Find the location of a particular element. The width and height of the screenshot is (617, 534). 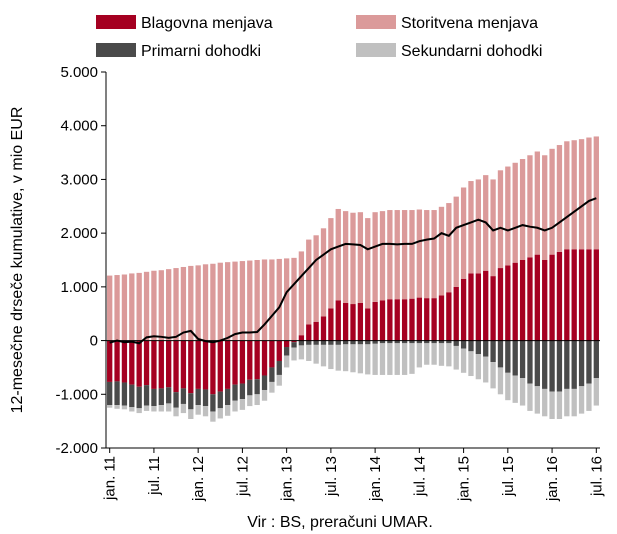

source-note: Vir : BS, preračuni UMAR. is located at coordinates (340, 522).